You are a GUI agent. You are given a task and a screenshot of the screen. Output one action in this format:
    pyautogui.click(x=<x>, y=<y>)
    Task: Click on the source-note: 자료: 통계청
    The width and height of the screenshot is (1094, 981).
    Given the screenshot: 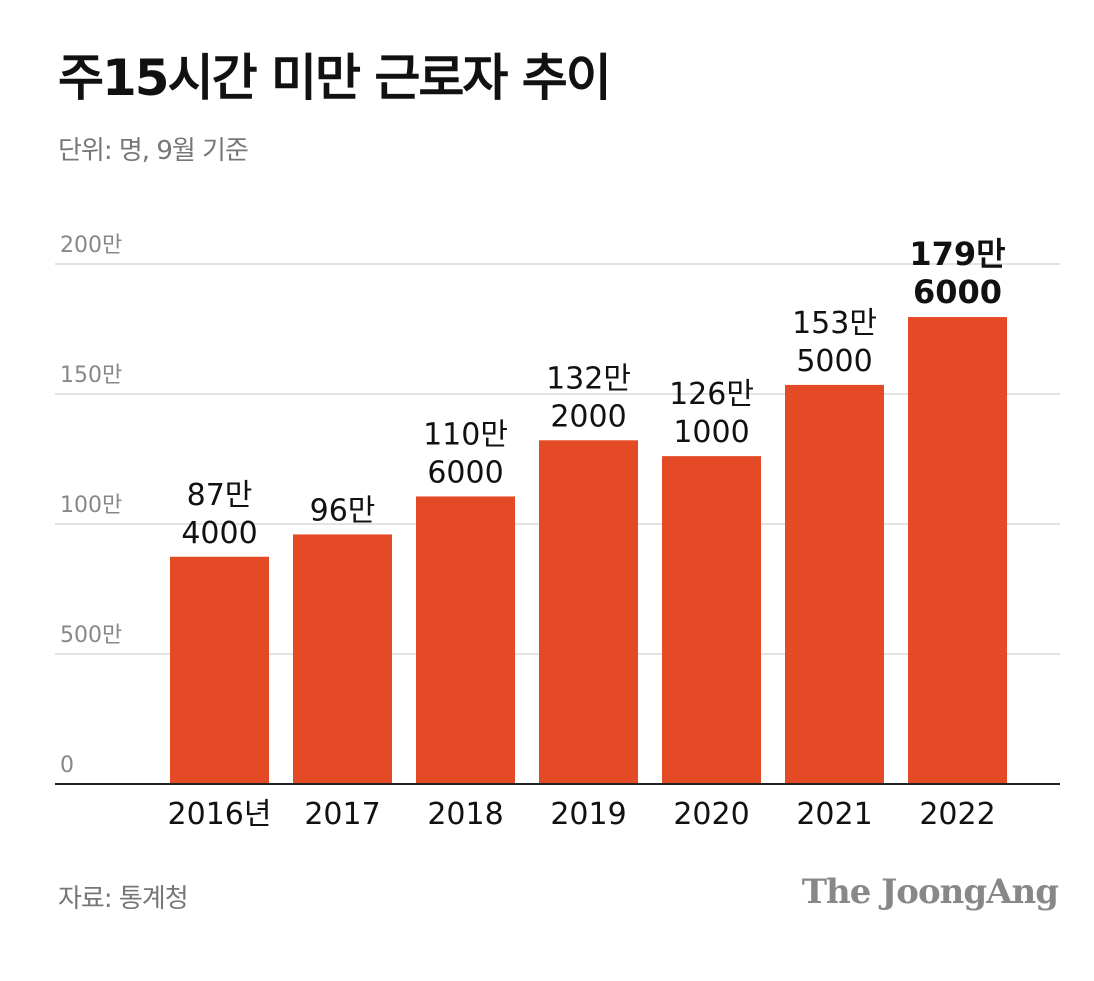 What is the action you would take?
    pyautogui.click(x=123, y=899)
    